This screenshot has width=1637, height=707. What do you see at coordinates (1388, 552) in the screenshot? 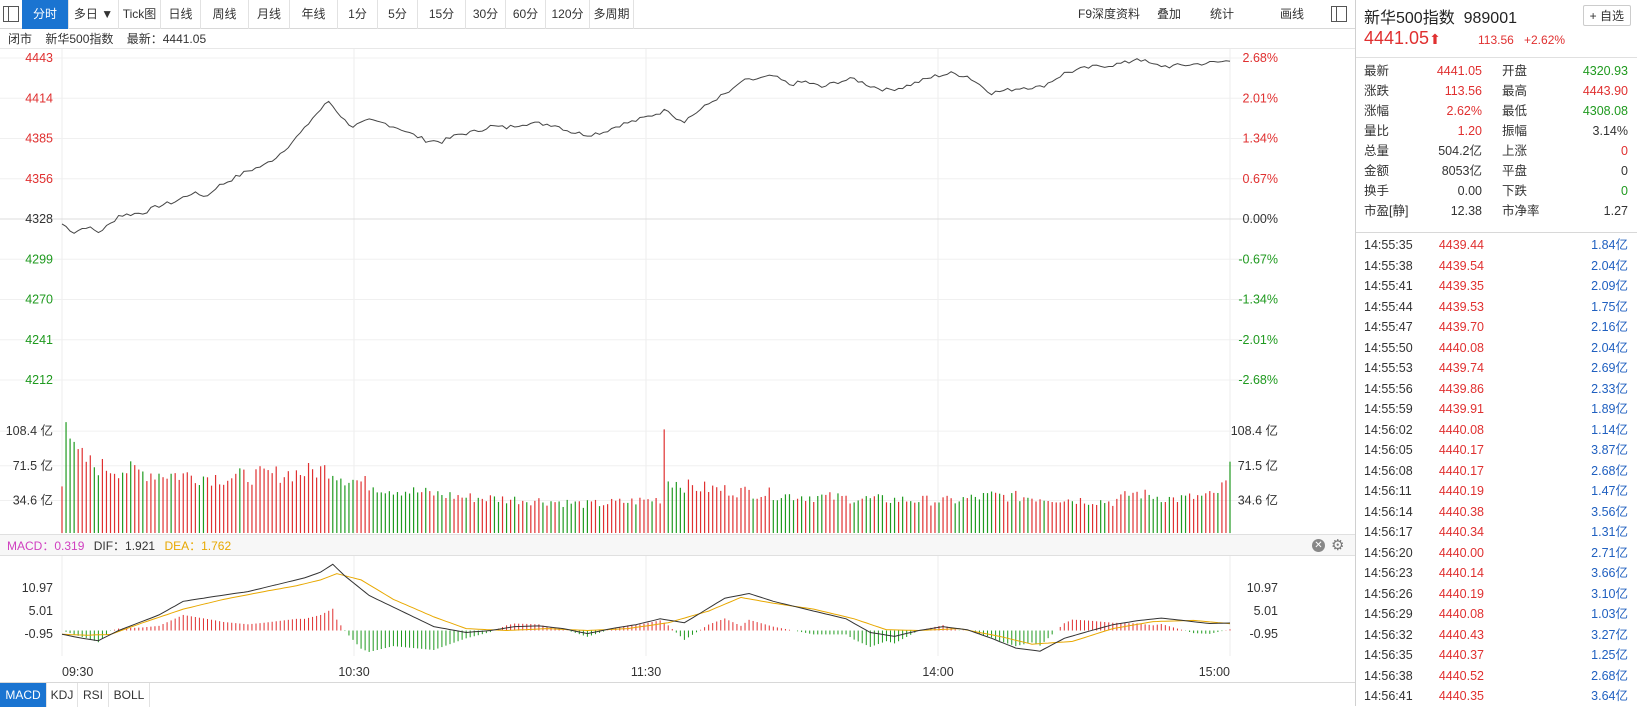
I see `tick-time: 14:56:20` at bounding box center [1388, 552].